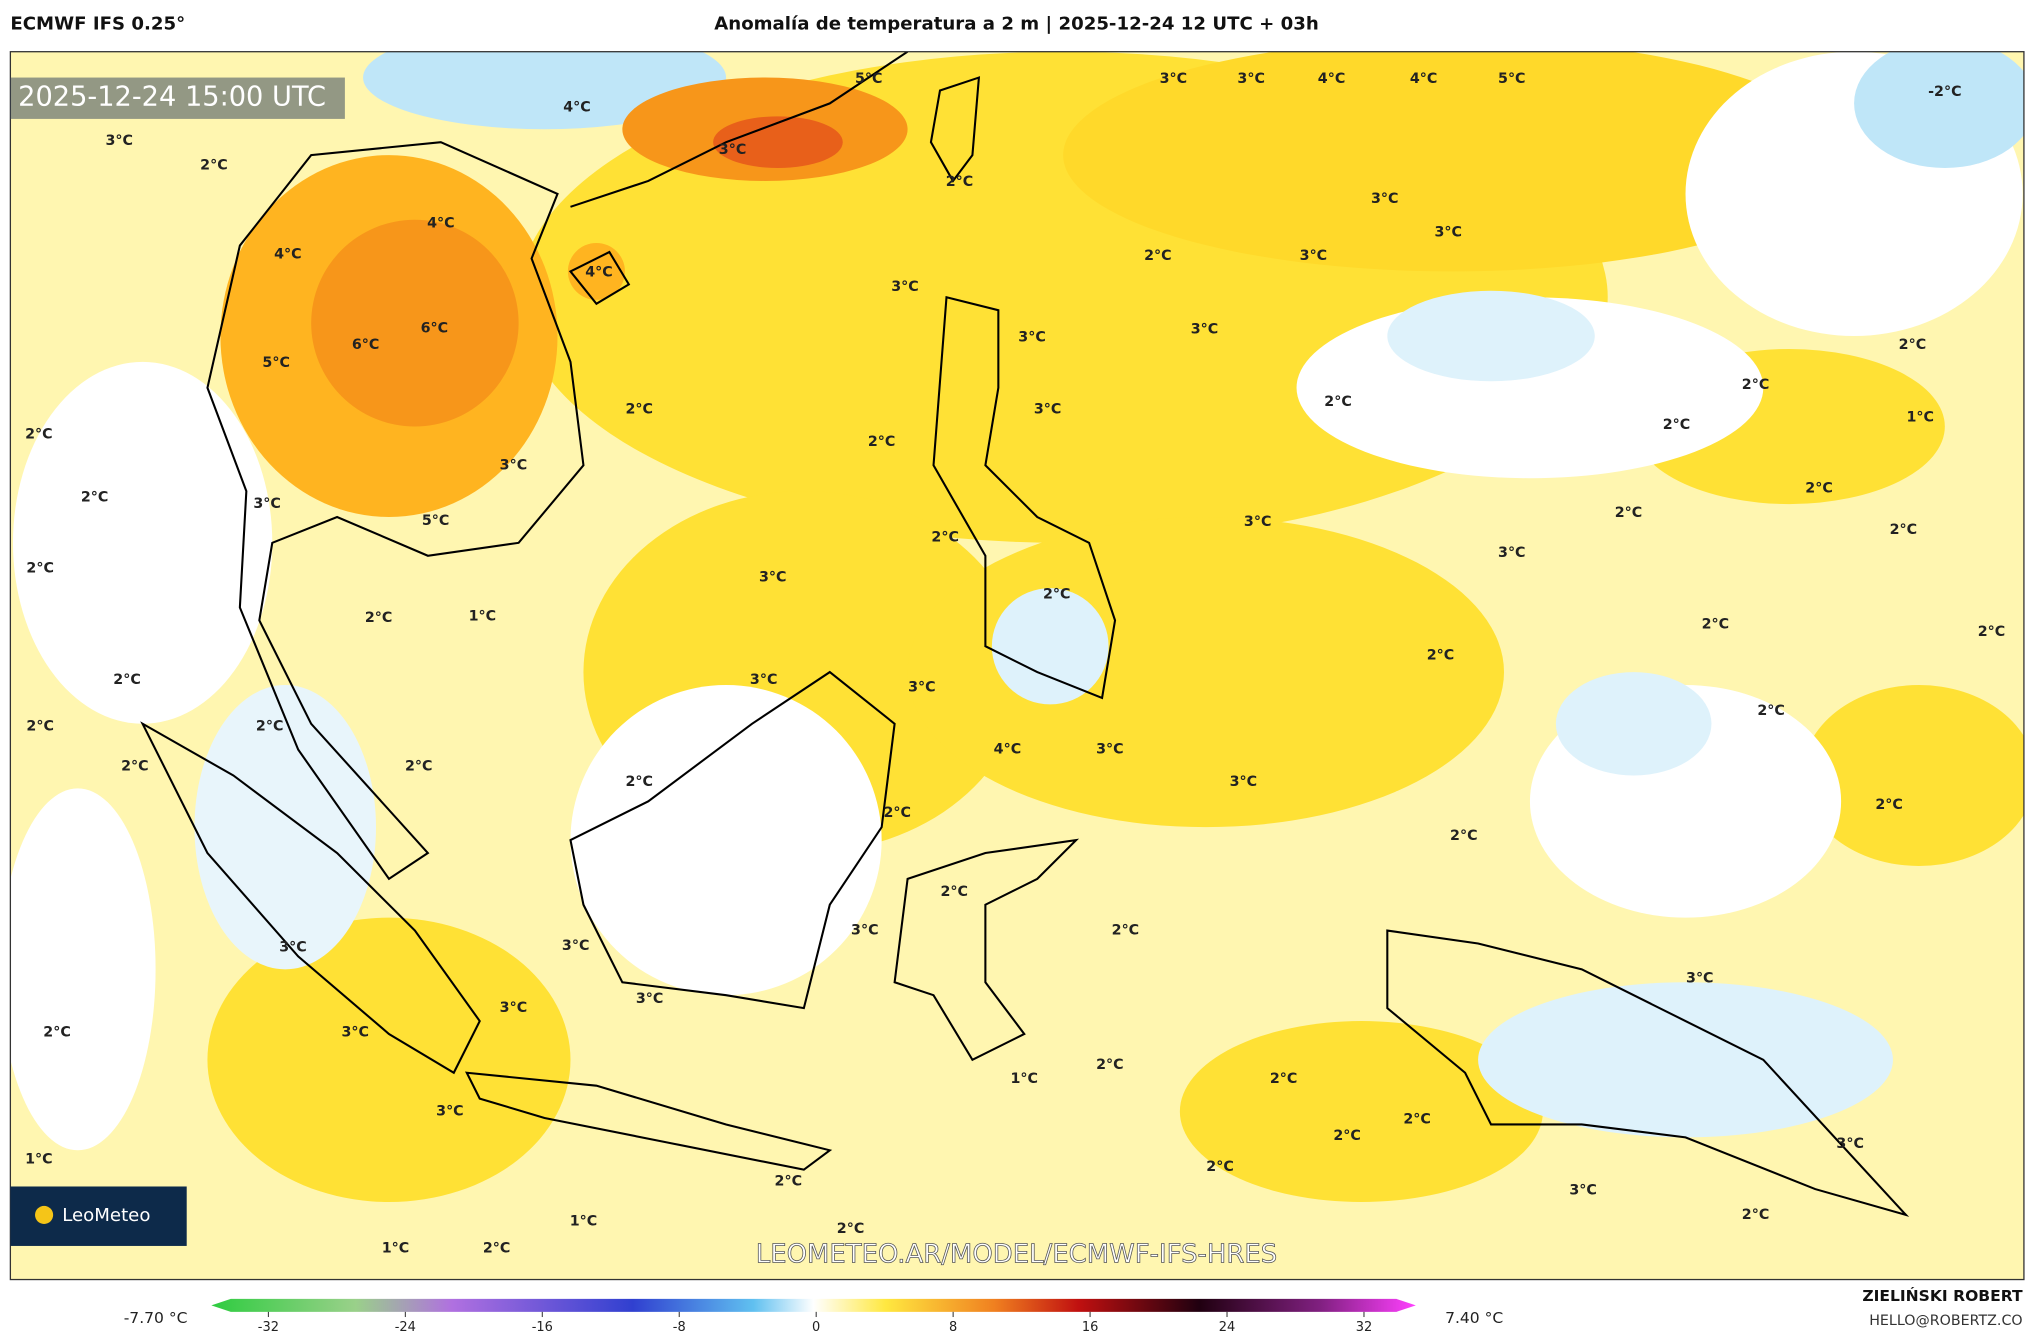 The height and width of the screenshot is (1339, 2033). What do you see at coordinates (44, 1214) in the screenshot?
I see `logo-sun` at bounding box center [44, 1214].